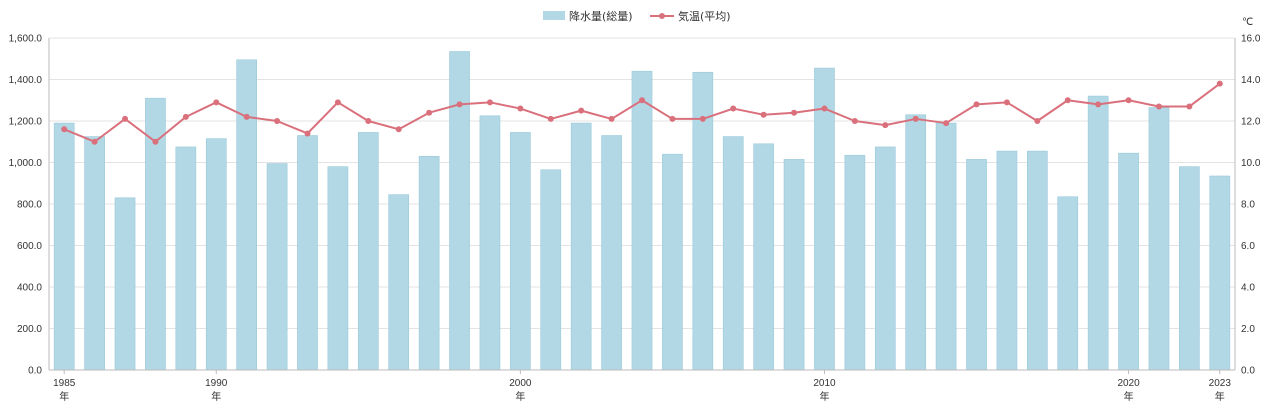  I want to click on left-axis-tick-label: 400.0, so click(29, 288).